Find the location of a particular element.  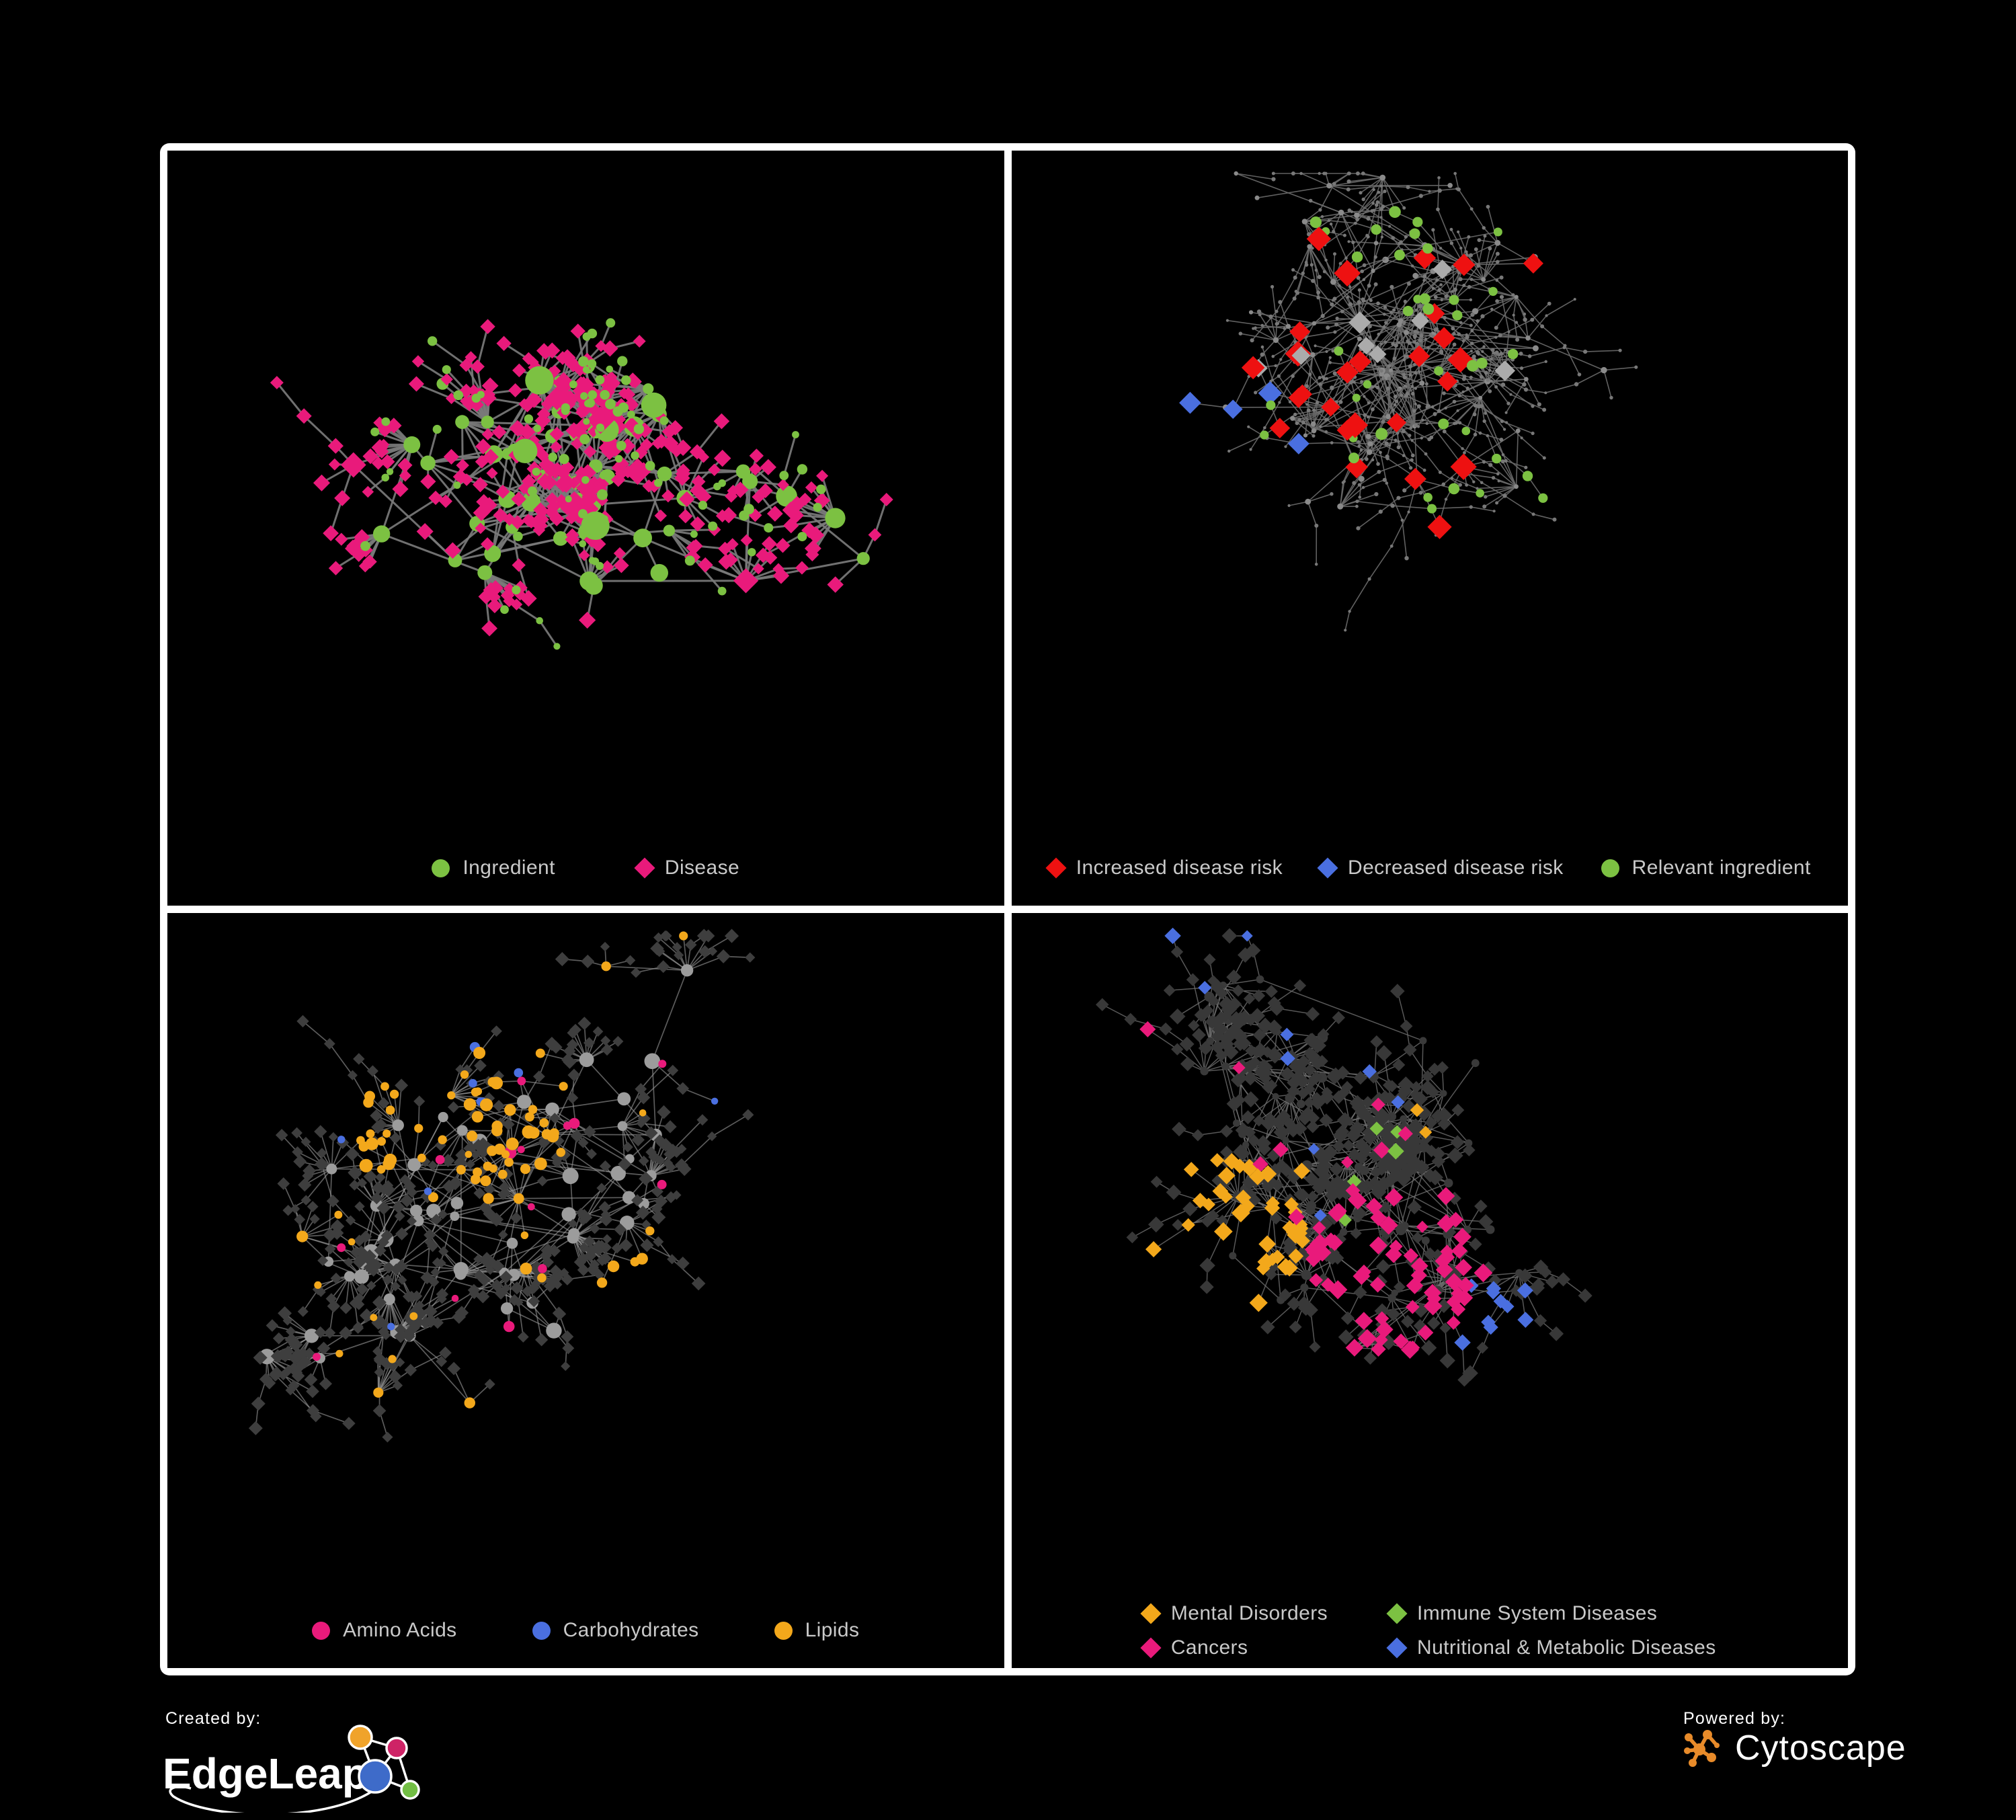

legend-item: Disease is located at coordinates (687, 868).